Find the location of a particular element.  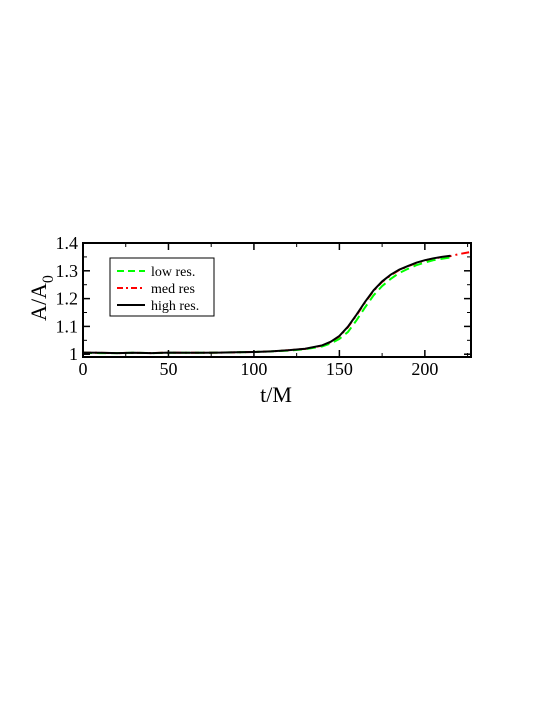

y-tick-label: 1 is located at coordinates (73, 354).